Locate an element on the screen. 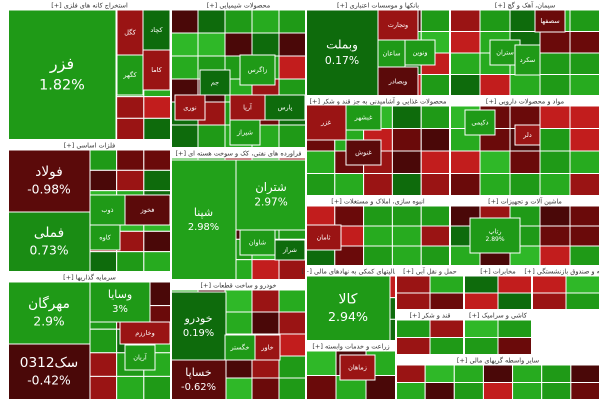 This screenshot has height=400, width=600. stock-change: 2.94% is located at coordinates (348, 316).